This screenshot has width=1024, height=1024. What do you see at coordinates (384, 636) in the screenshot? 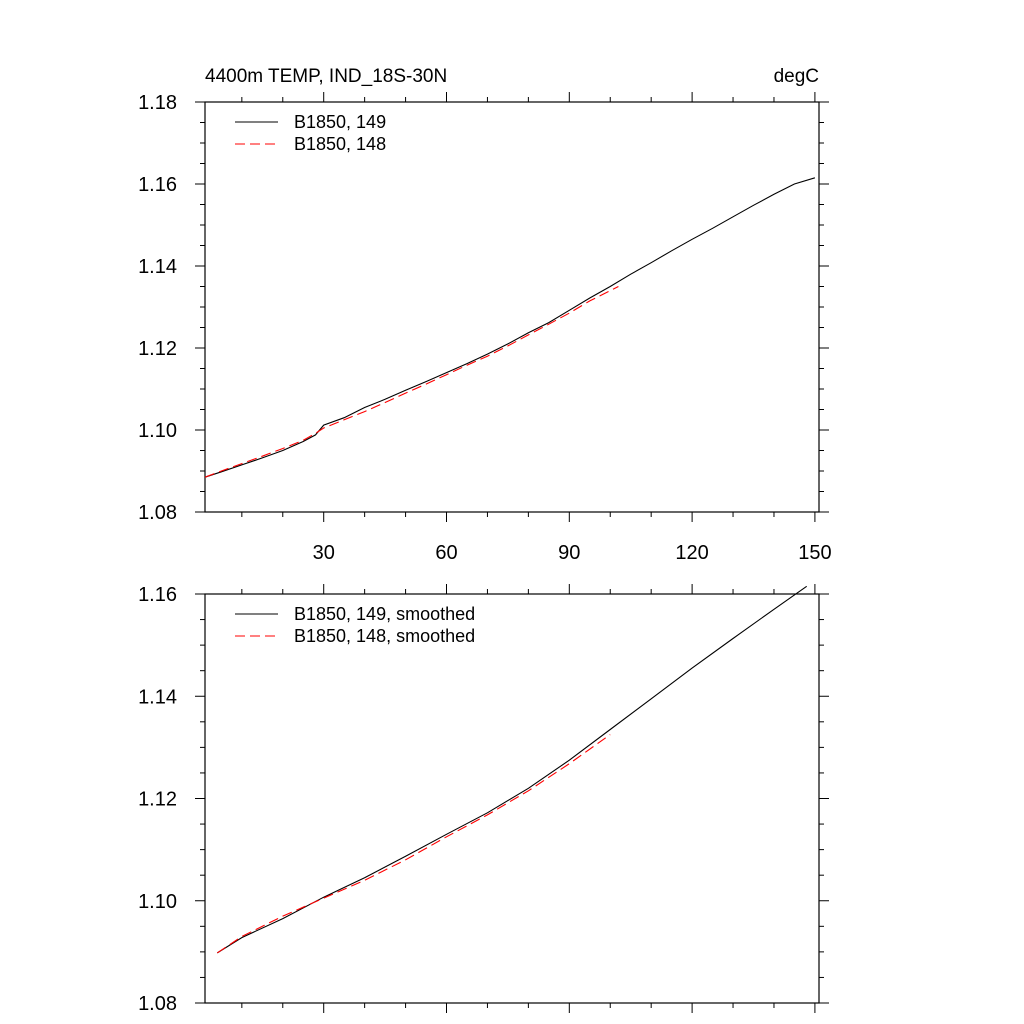
I see `legend-label: B1850, 148, smoothed` at bounding box center [384, 636].